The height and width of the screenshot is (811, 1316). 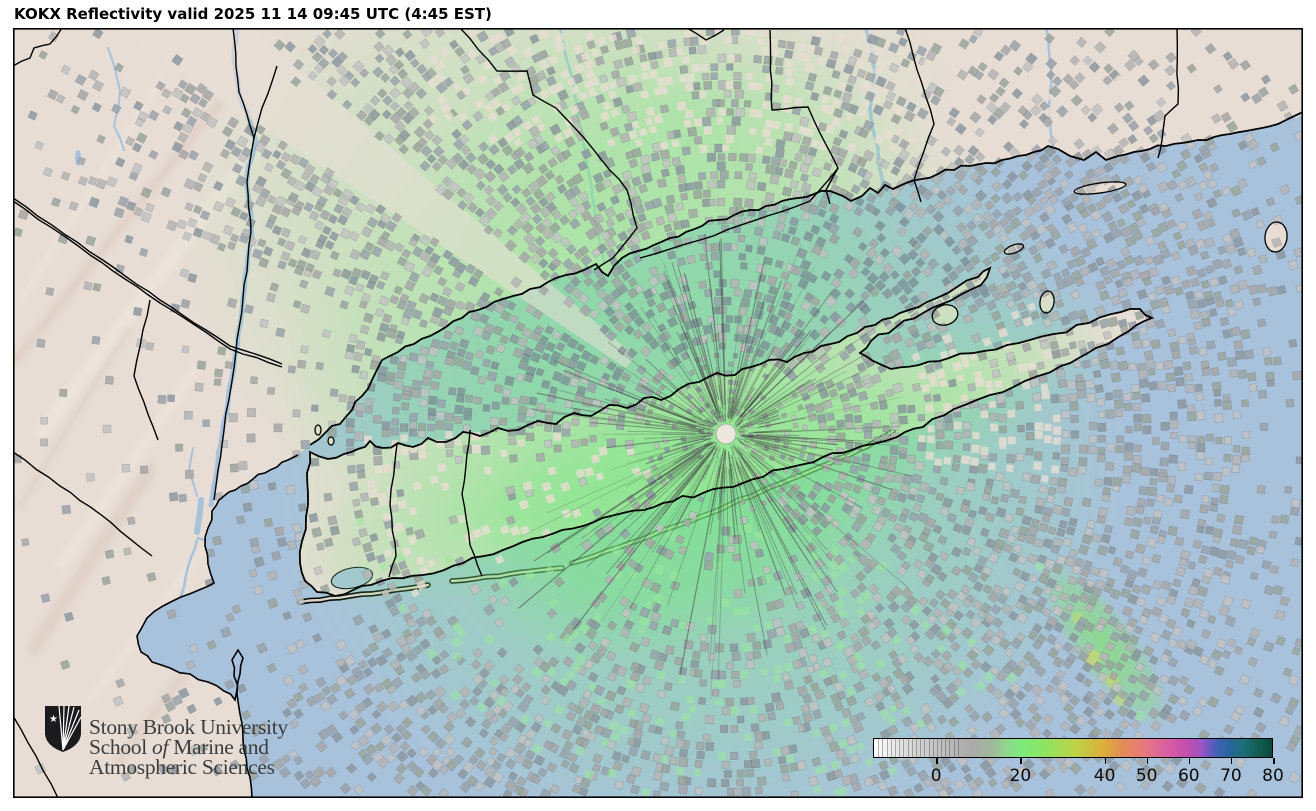 I want to click on reflectivity-colorbar, so click(x=1073, y=748).